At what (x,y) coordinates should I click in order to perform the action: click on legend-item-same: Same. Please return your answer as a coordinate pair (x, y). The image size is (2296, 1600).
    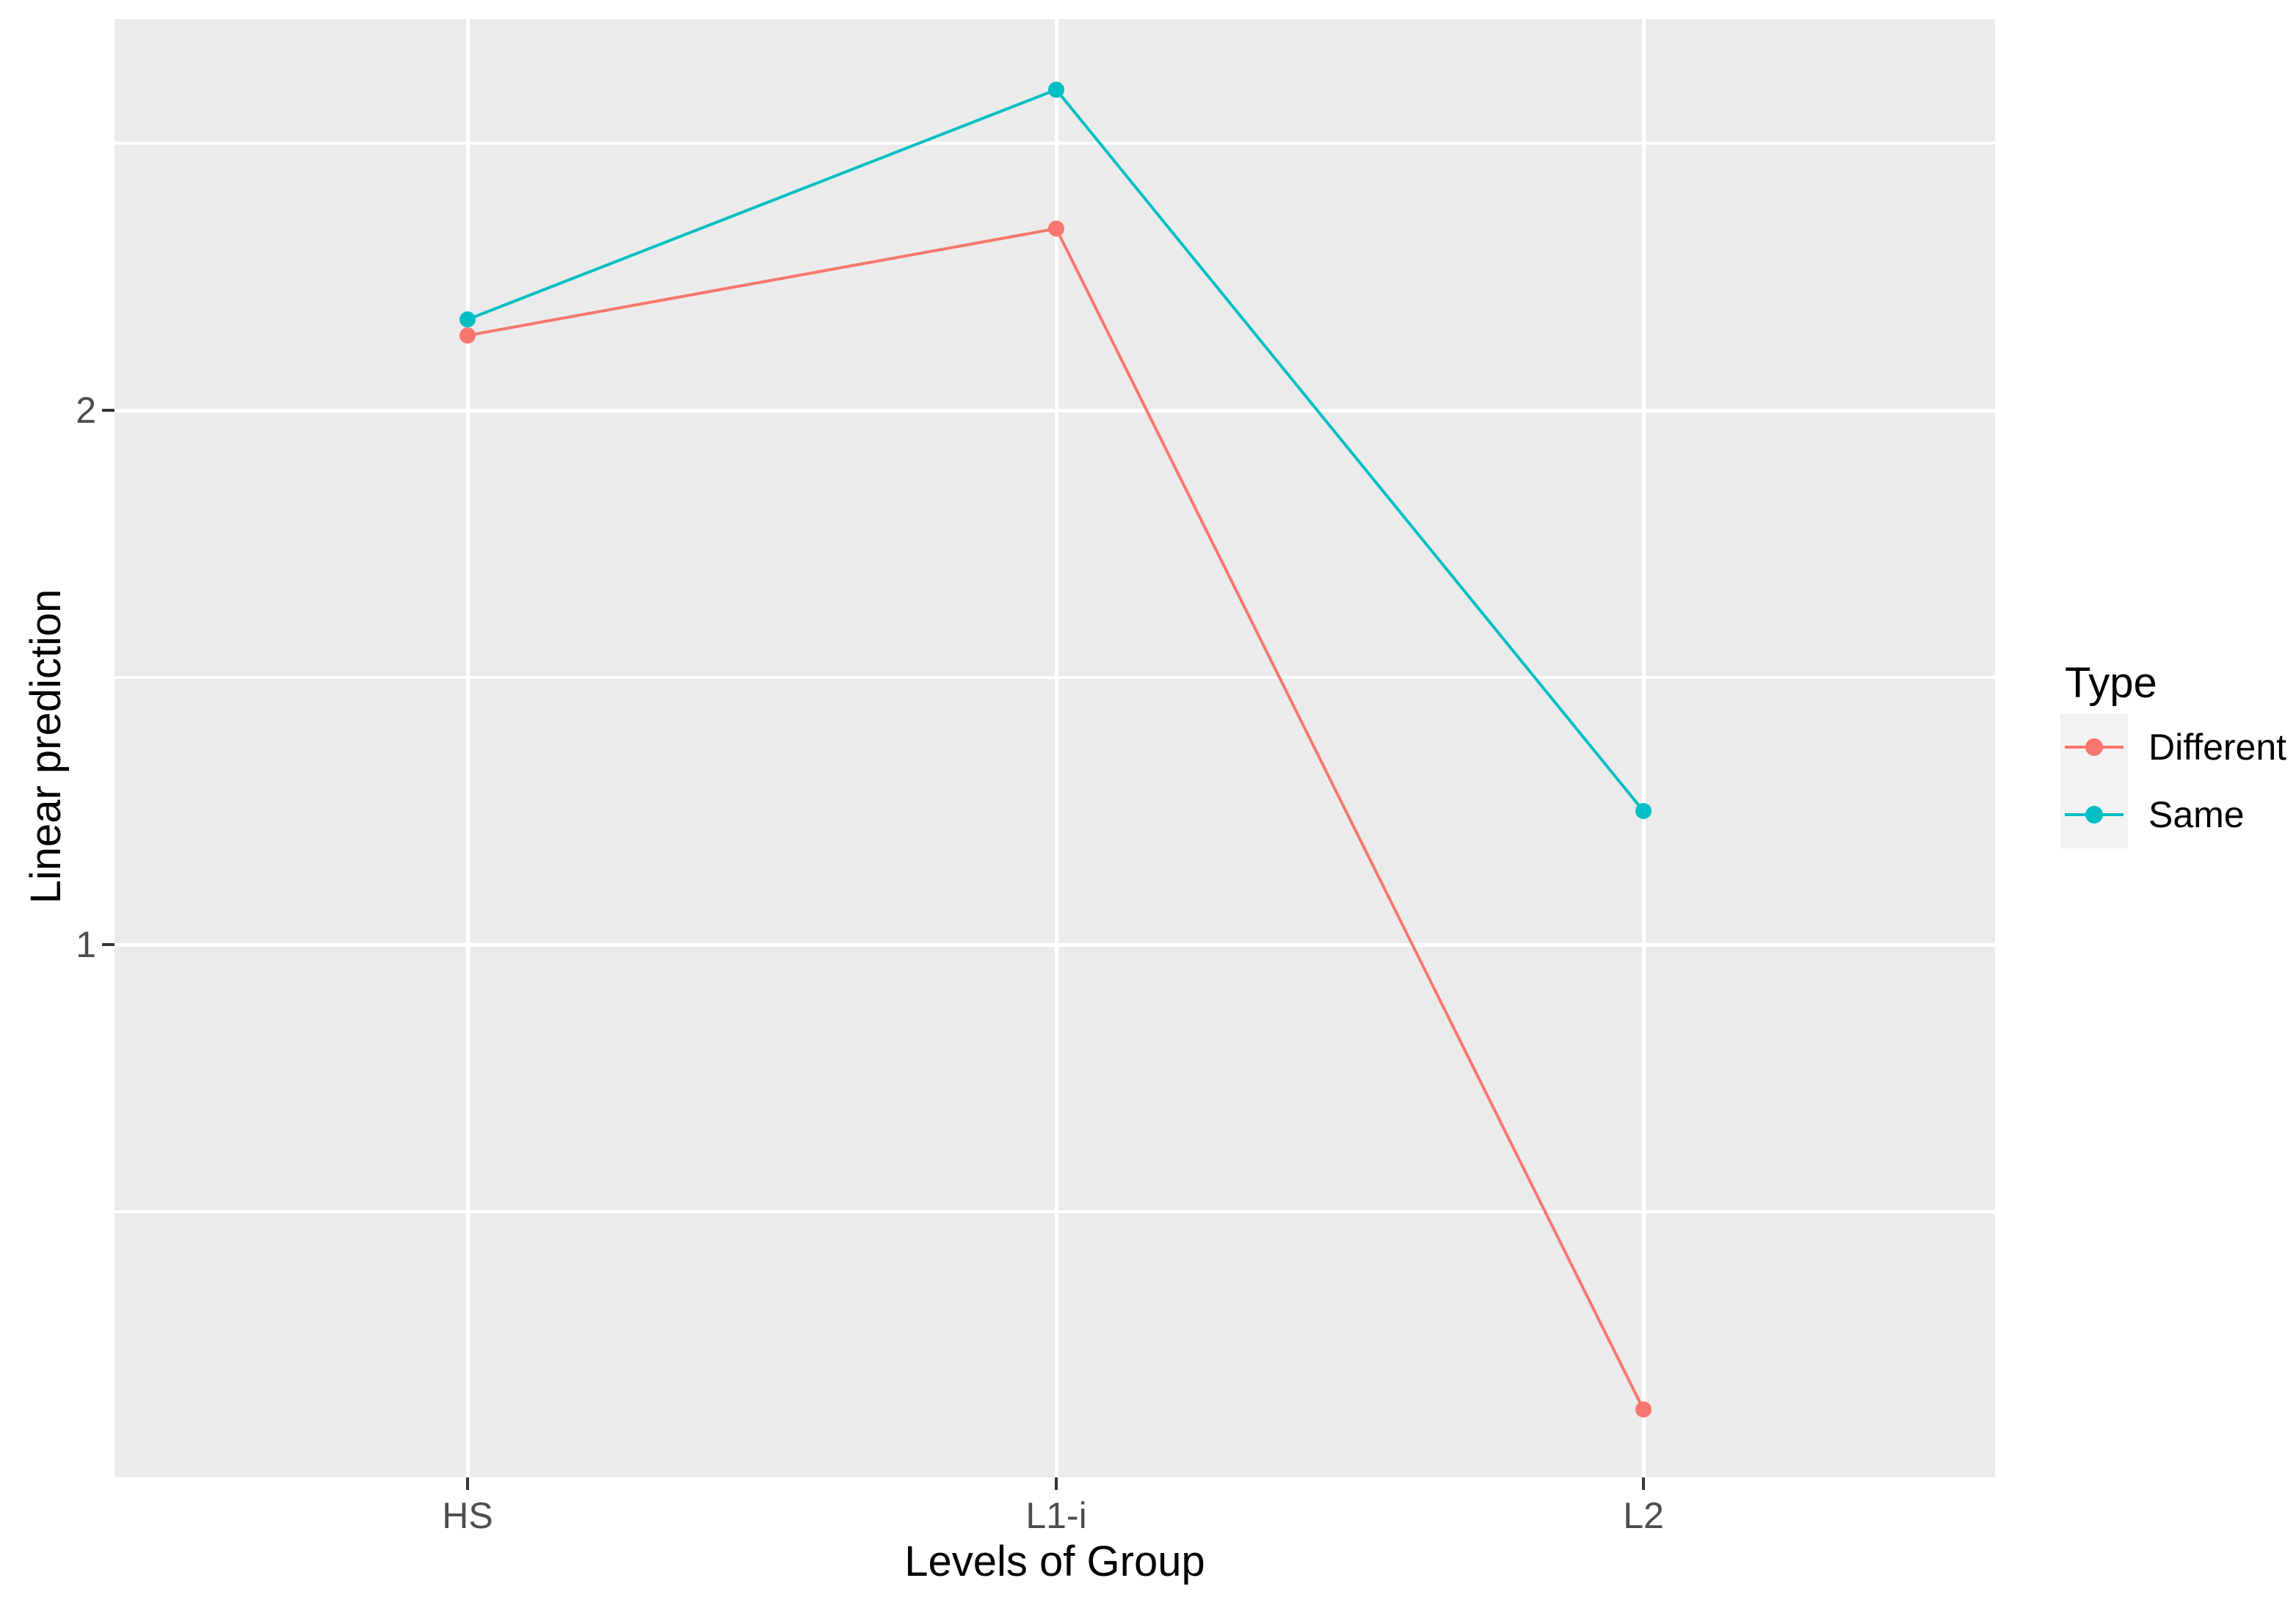
    Looking at the image, I should click on (2173, 815).